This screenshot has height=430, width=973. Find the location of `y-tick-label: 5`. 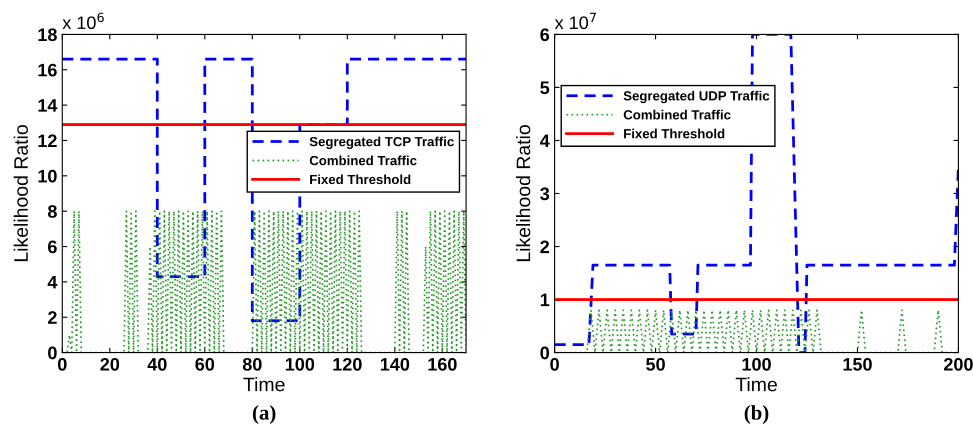

y-tick-label: 5 is located at coordinates (545, 88).